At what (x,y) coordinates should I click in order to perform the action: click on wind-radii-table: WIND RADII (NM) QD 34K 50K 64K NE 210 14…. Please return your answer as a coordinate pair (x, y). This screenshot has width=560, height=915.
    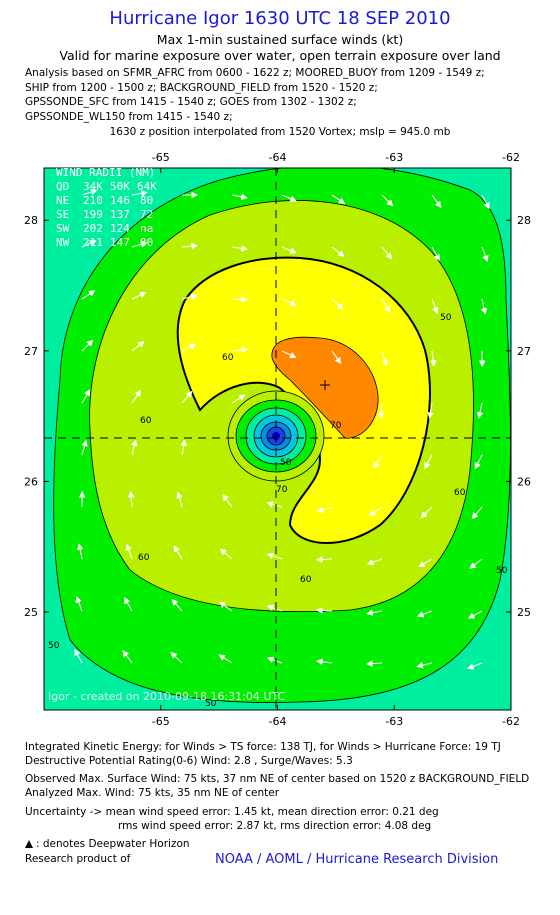
    Looking at the image, I should click on (106, 207).